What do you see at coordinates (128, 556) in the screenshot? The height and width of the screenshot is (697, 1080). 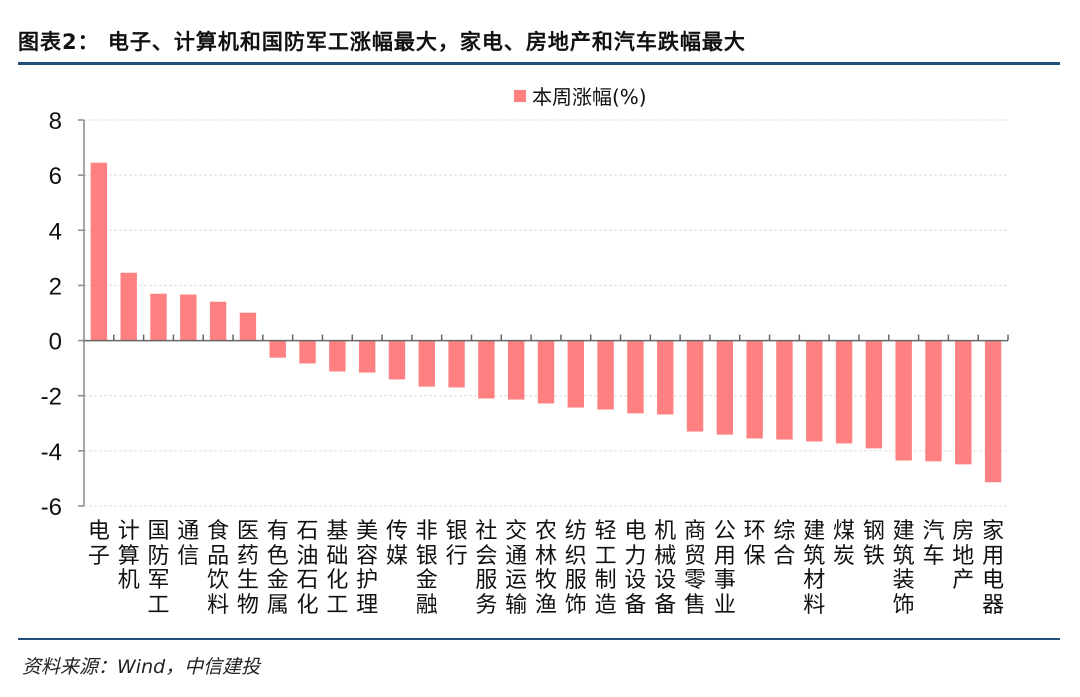 I see `category-label: 计算机` at bounding box center [128, 556].